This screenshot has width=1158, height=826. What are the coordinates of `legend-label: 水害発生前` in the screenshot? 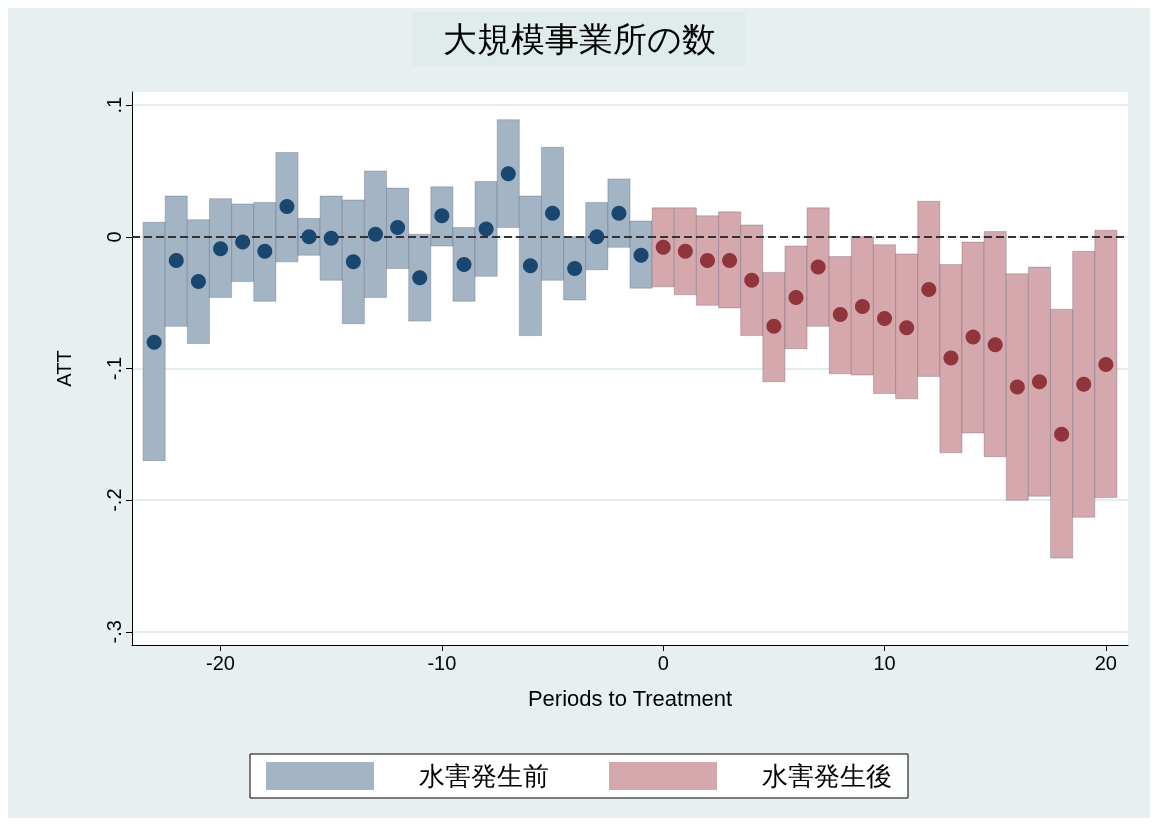 It's located at (484, 776).